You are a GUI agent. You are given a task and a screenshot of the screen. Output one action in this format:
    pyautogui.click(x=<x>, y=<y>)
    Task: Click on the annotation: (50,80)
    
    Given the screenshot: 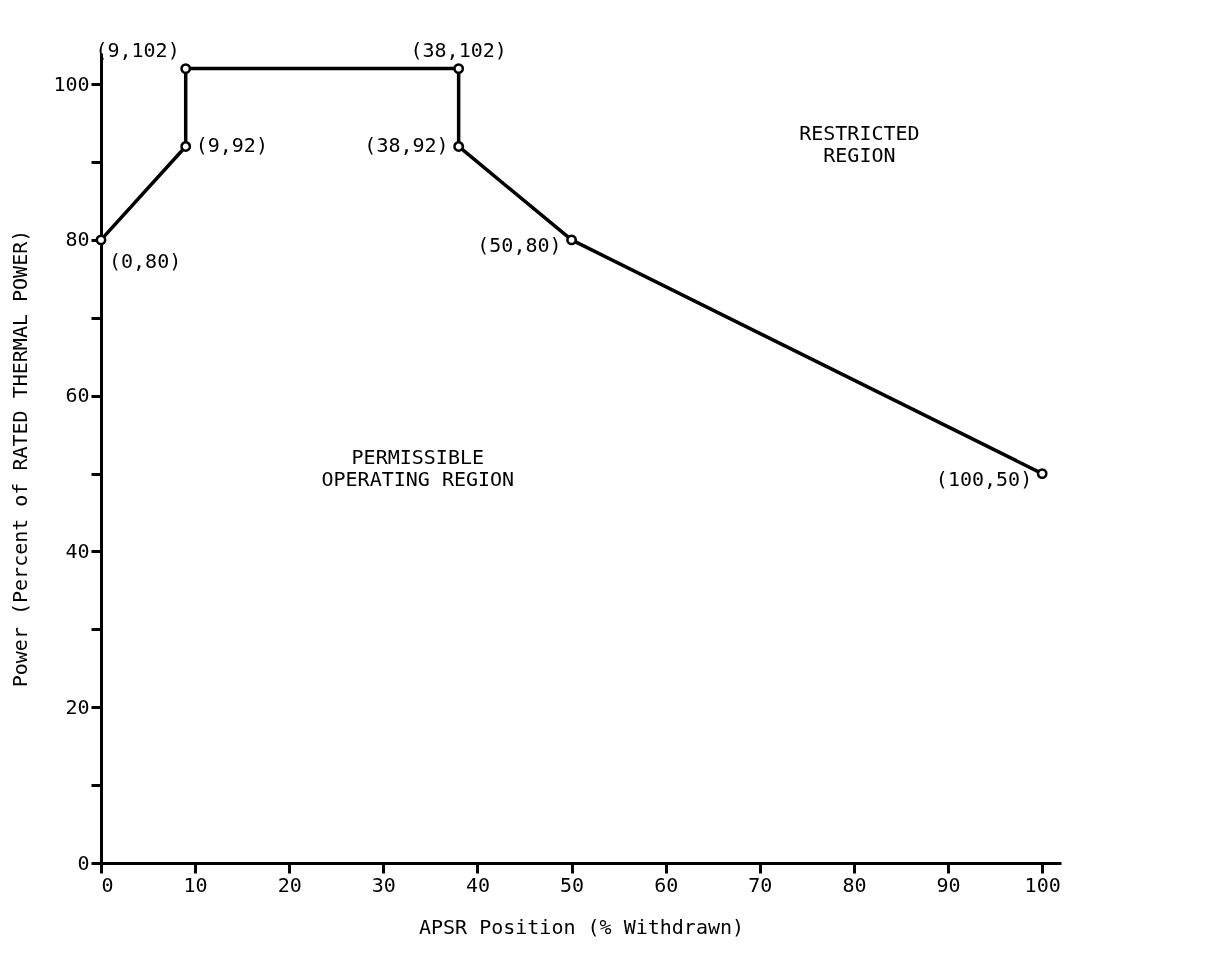 What is the action you would take?
    pyautogui.click(x=519, y=244)
    